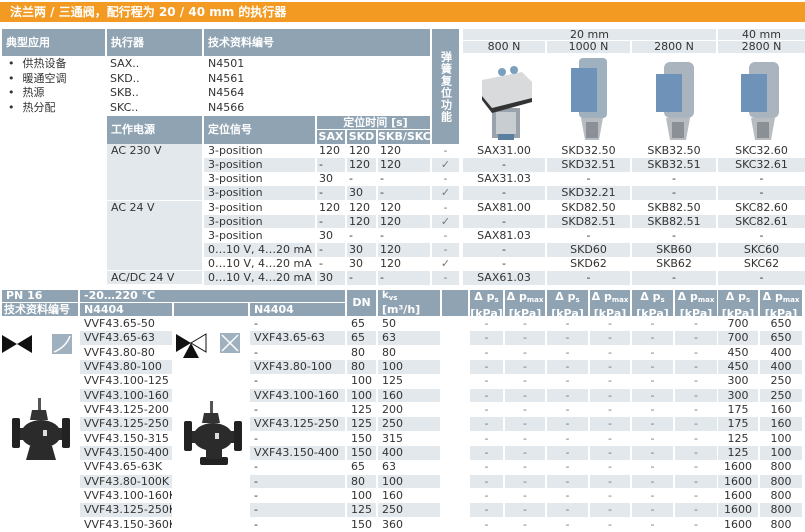  What do you see at coordinates (392, 495) in the screenshot?
I see `kvs-cell: 160` at bounding box center [392, 495].